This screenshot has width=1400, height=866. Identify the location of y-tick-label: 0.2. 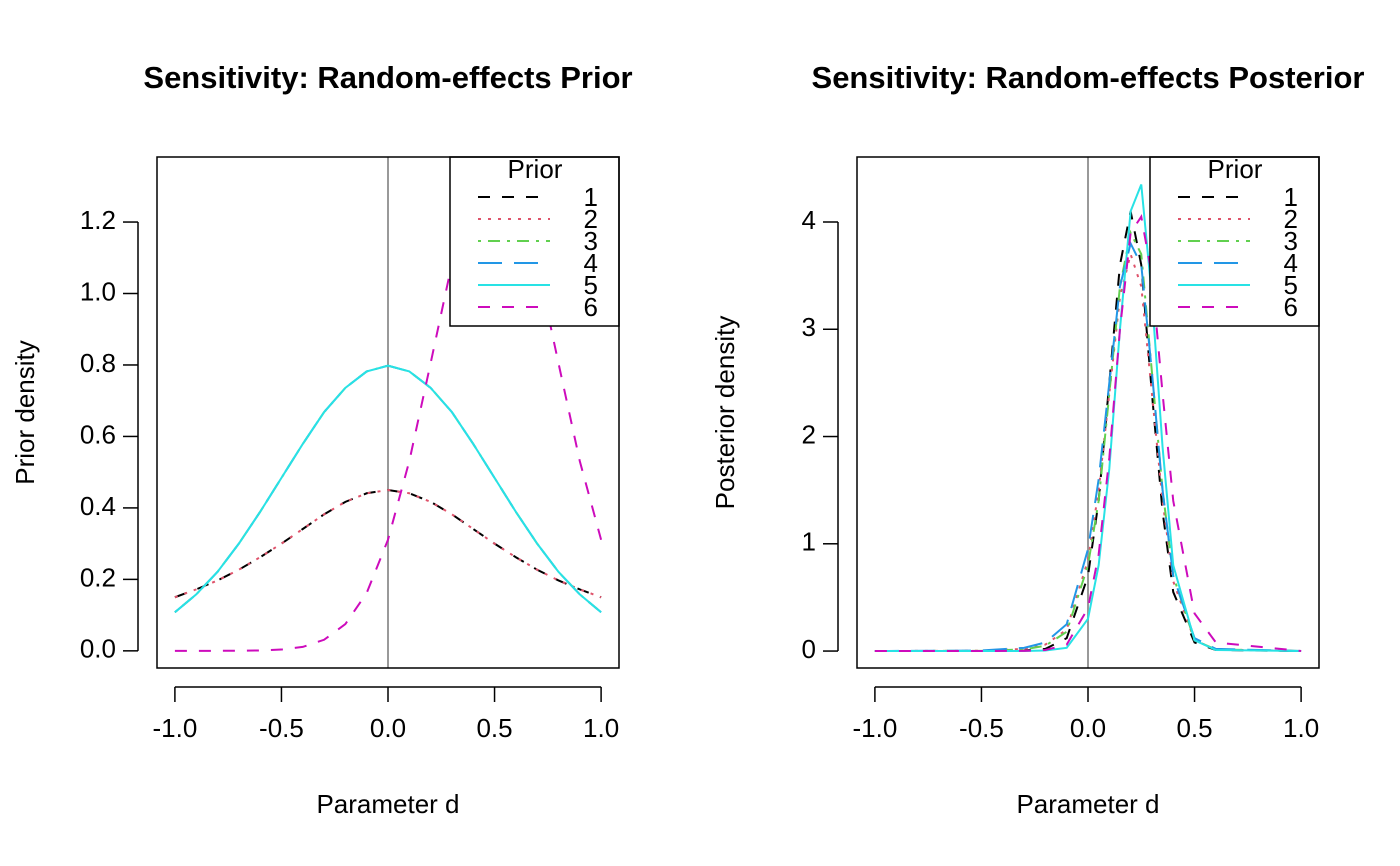
(98, 577).